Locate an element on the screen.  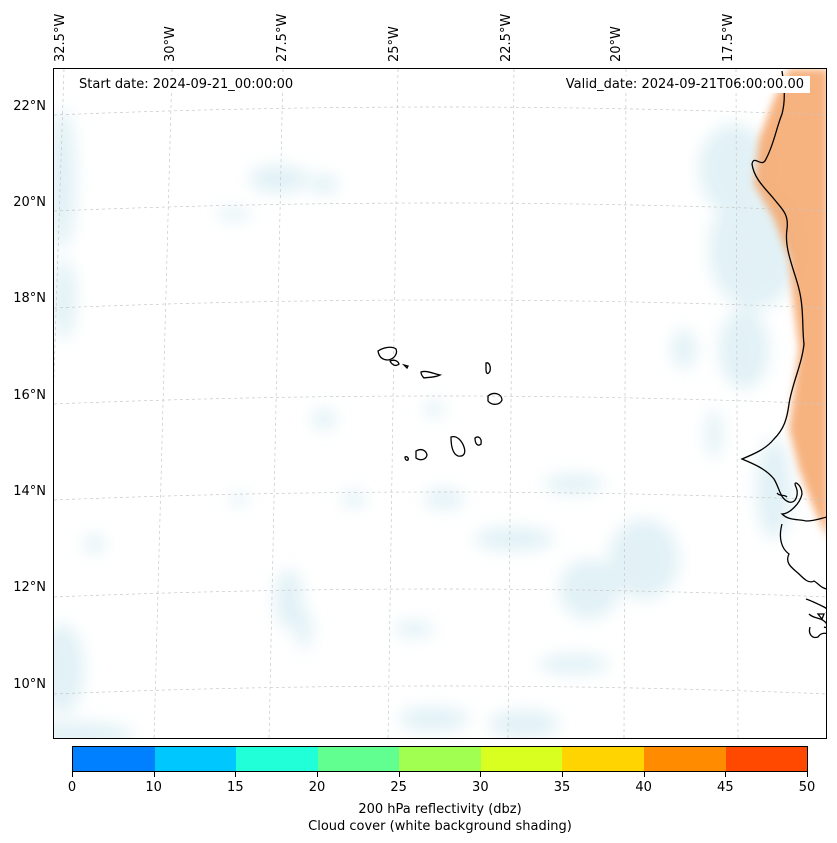
colorbar-tick-label: 35 is located at coordinates (562, 787).